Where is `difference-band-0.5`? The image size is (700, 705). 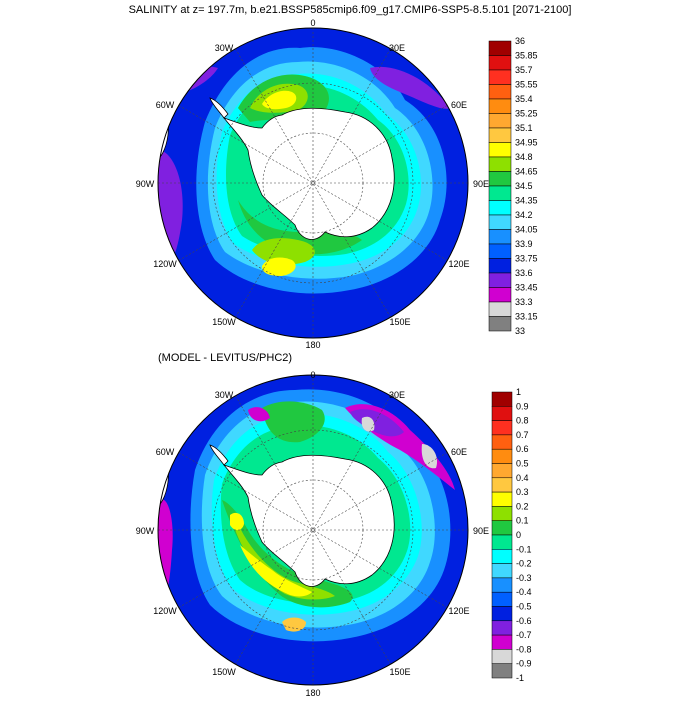
difference-band-0.5 is located at coordinates (294, 624).